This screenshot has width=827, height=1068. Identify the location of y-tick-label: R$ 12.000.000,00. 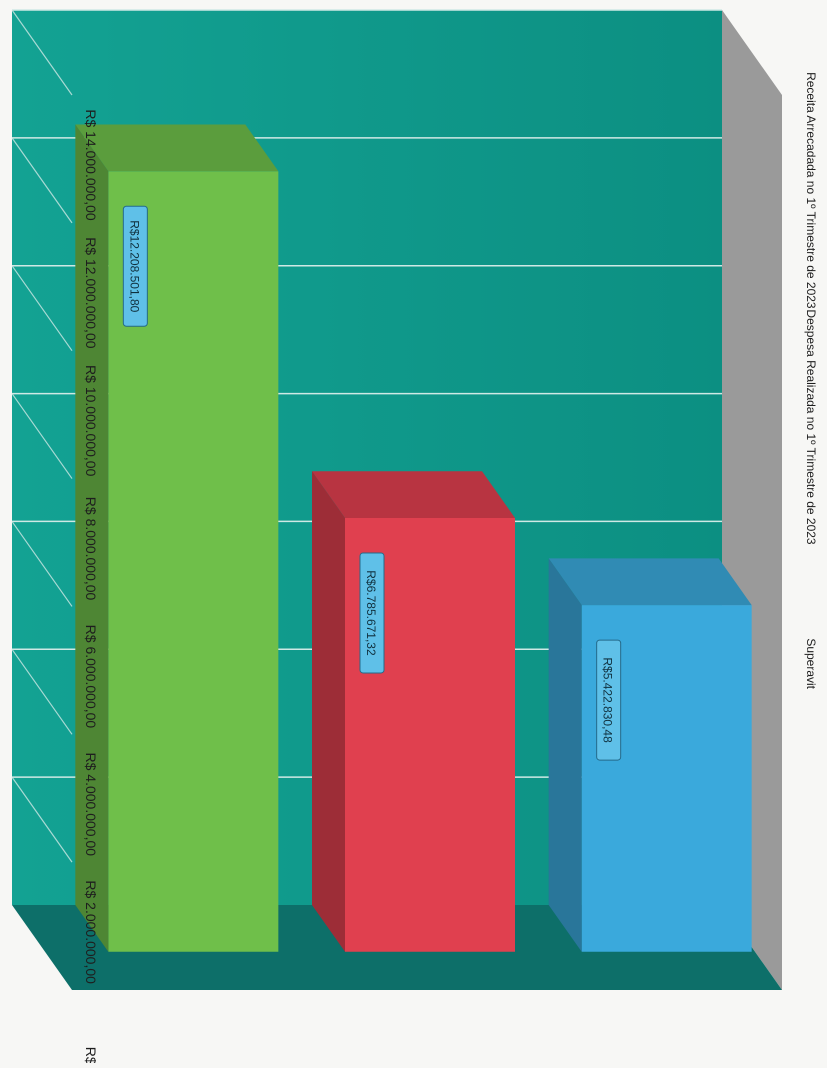
(91, 293).